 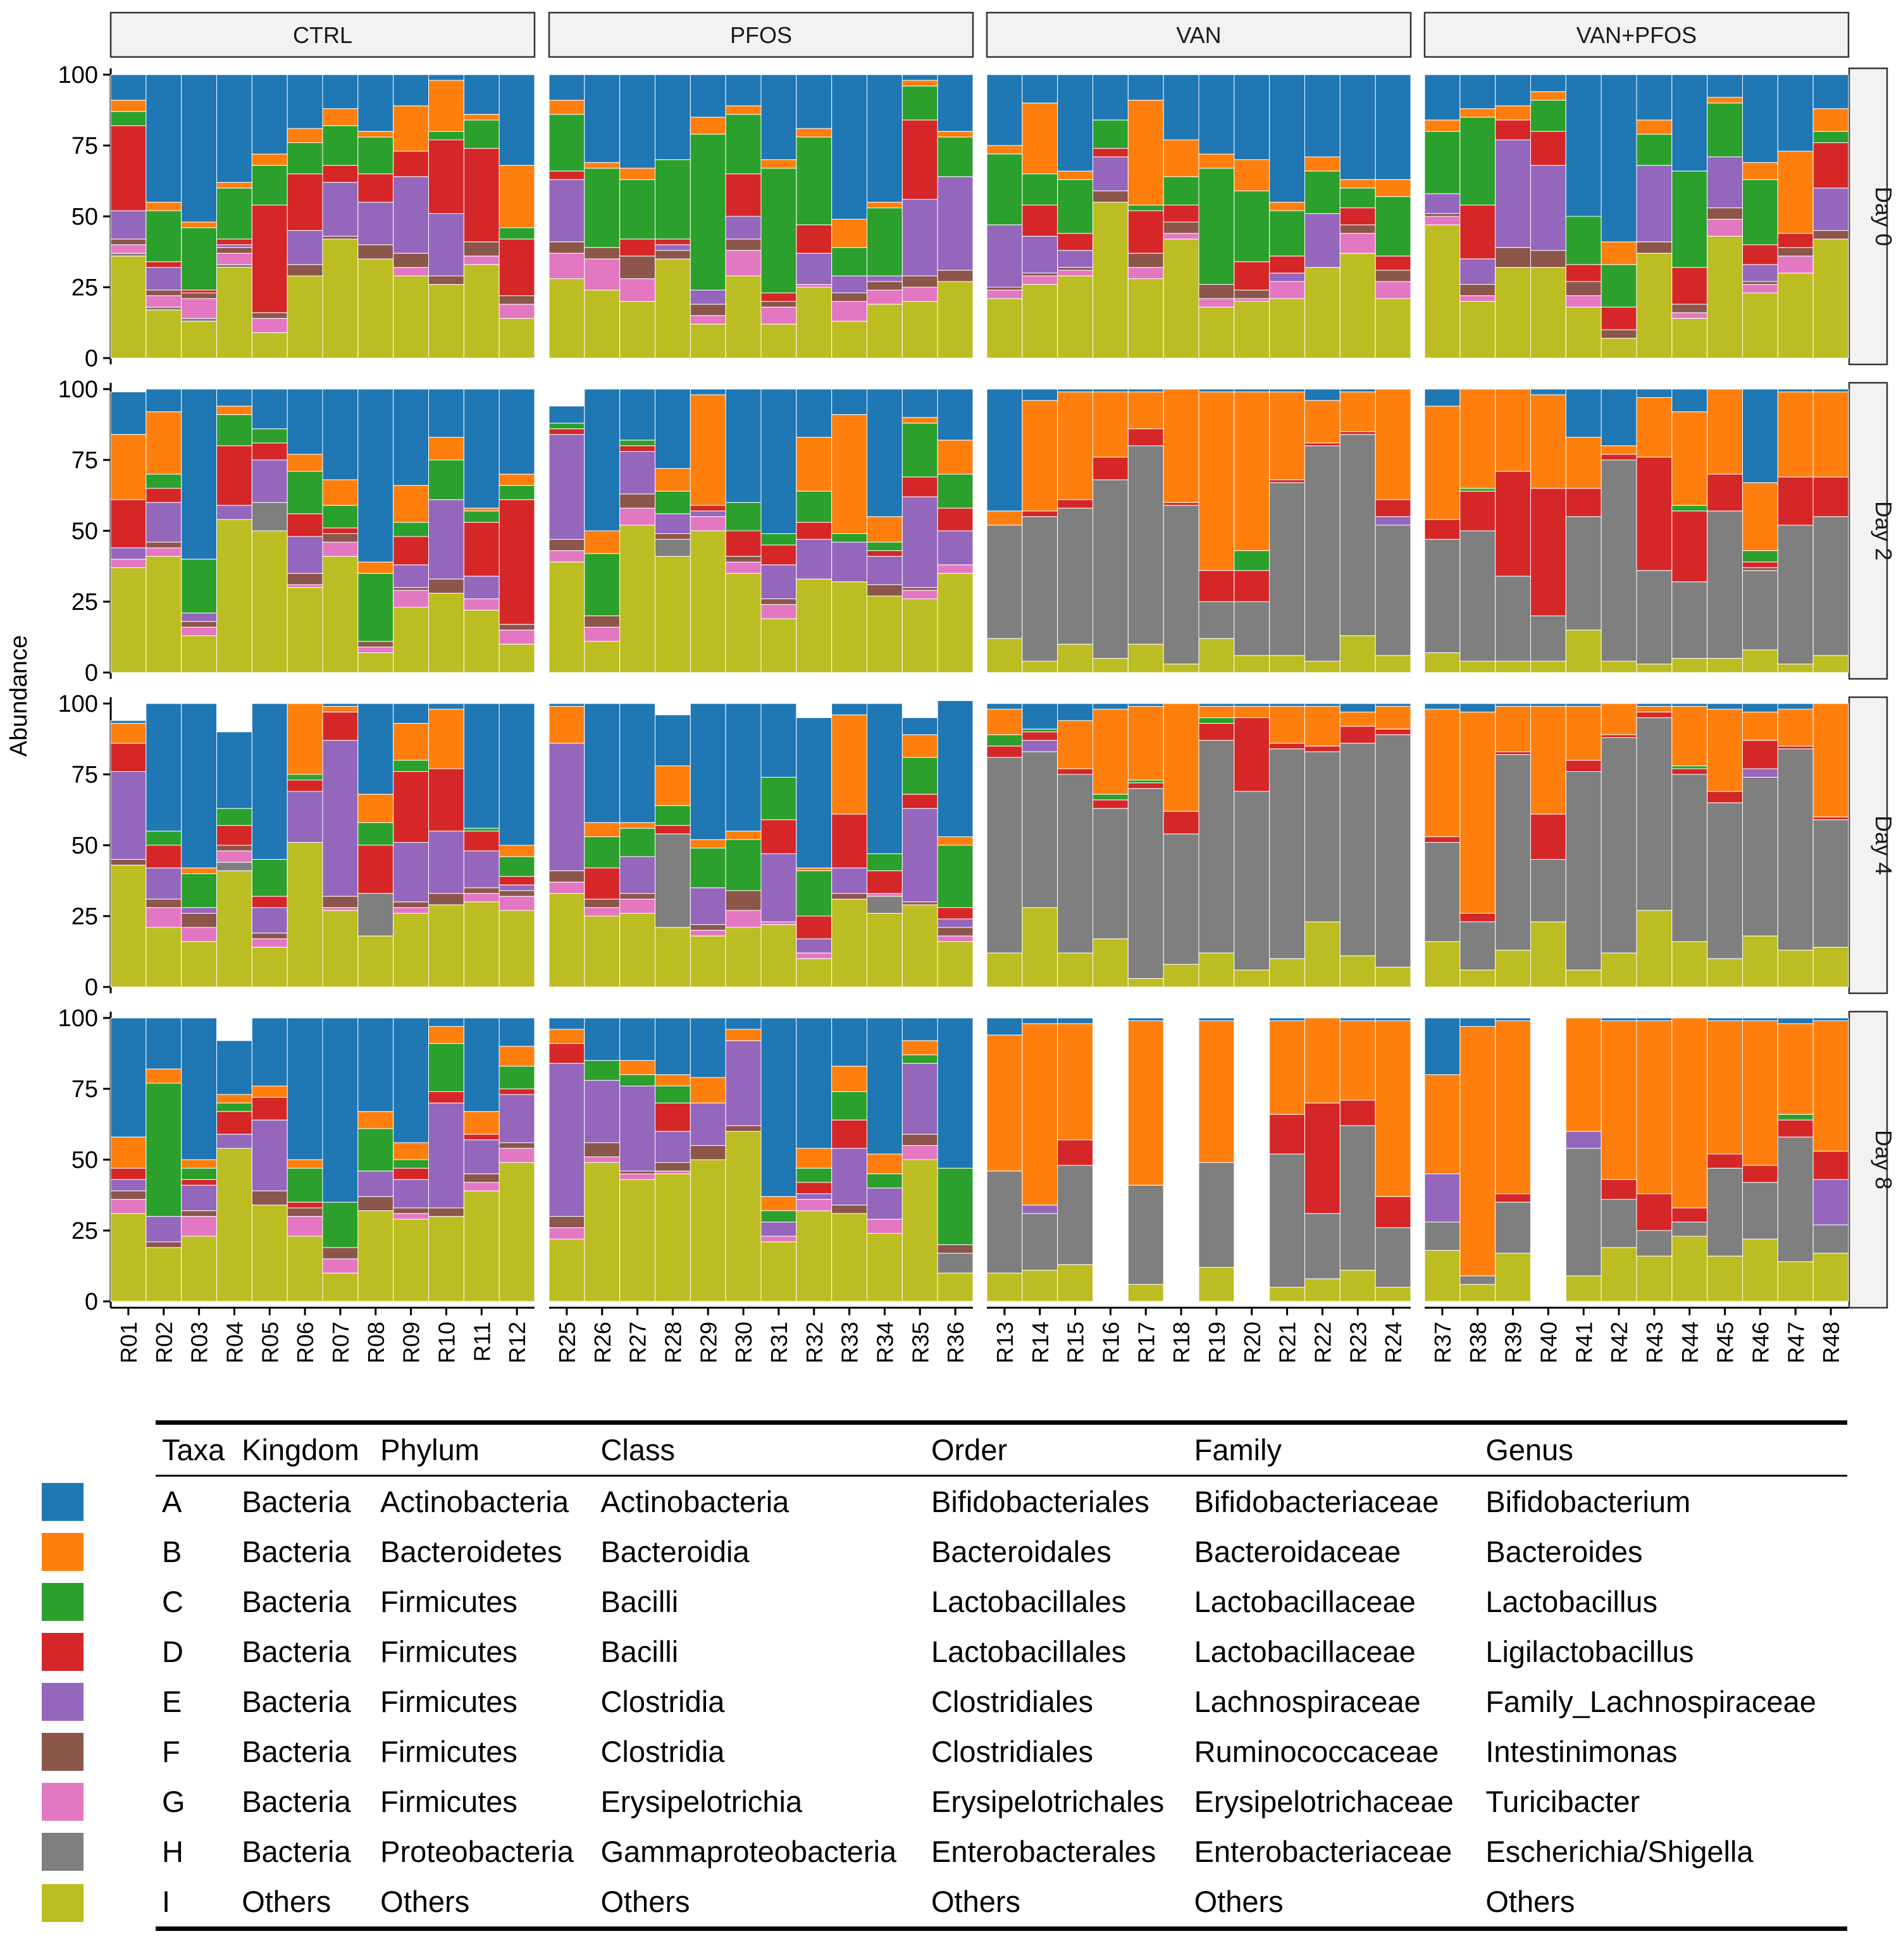 I want to click on legend-cell-phylum: Firmicutes, so click(x=449, y=1751).